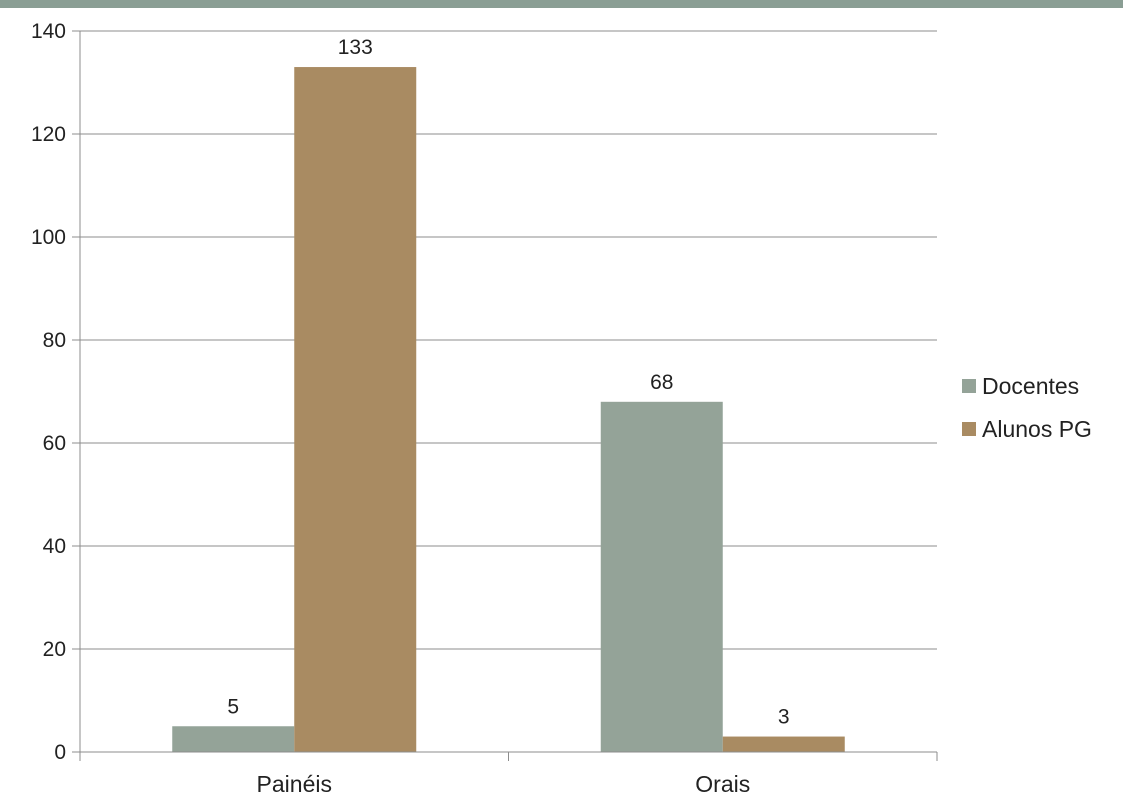  Describe the element at coordinates (48, 134) in the screenshot. I see `y-tick-label: 120` at that location.